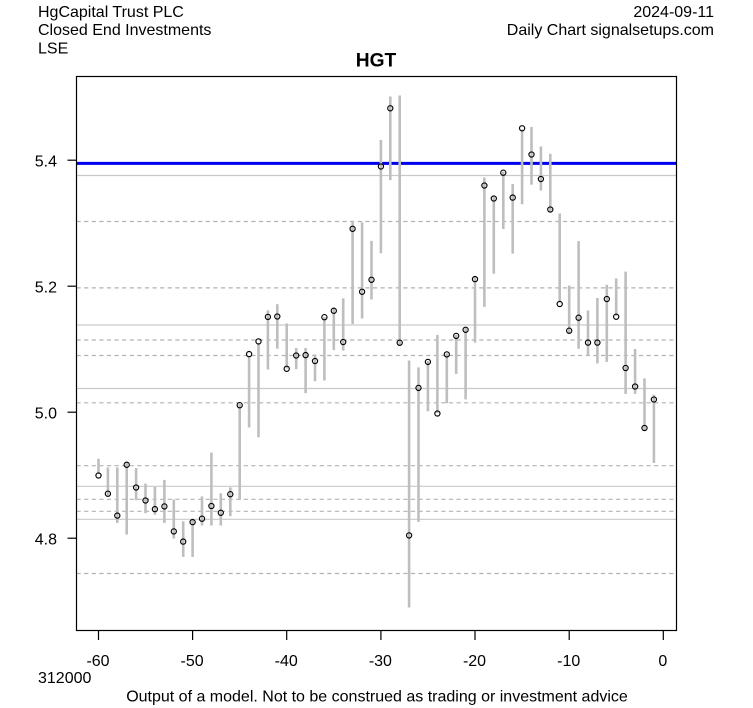  Describe the element at coordinates (610, 30) in the screenshot. I see `svg-text: Daily Chart signalsetups.com` at that location.